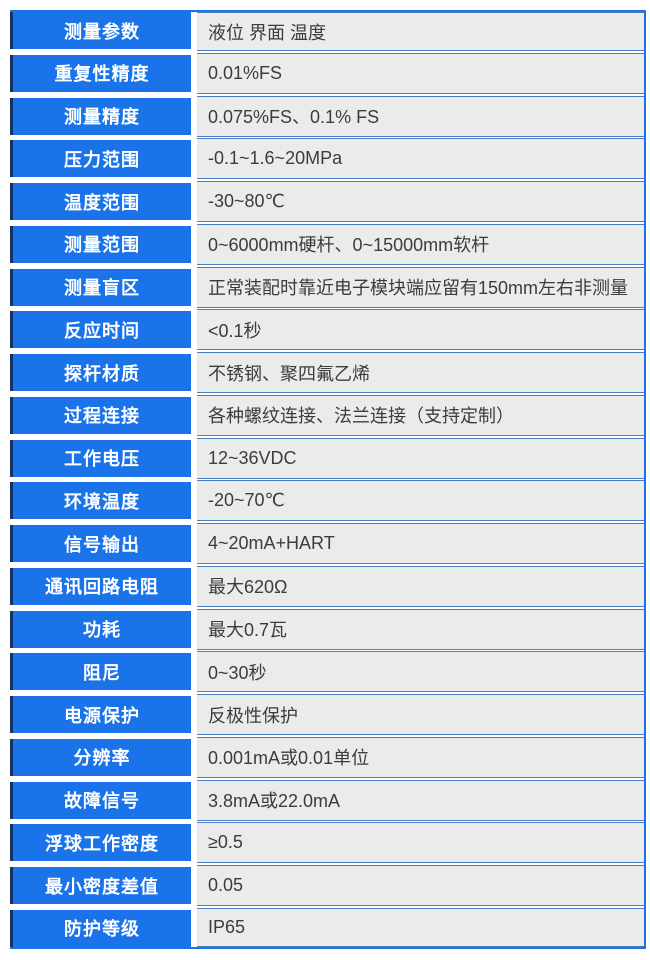 The height and width of the screenshot is (960, 650). What do you see at coordinates (420, 885) in the screenshot?
I see `spec-value-cell: 0.05` at bounding box center [420, 885].